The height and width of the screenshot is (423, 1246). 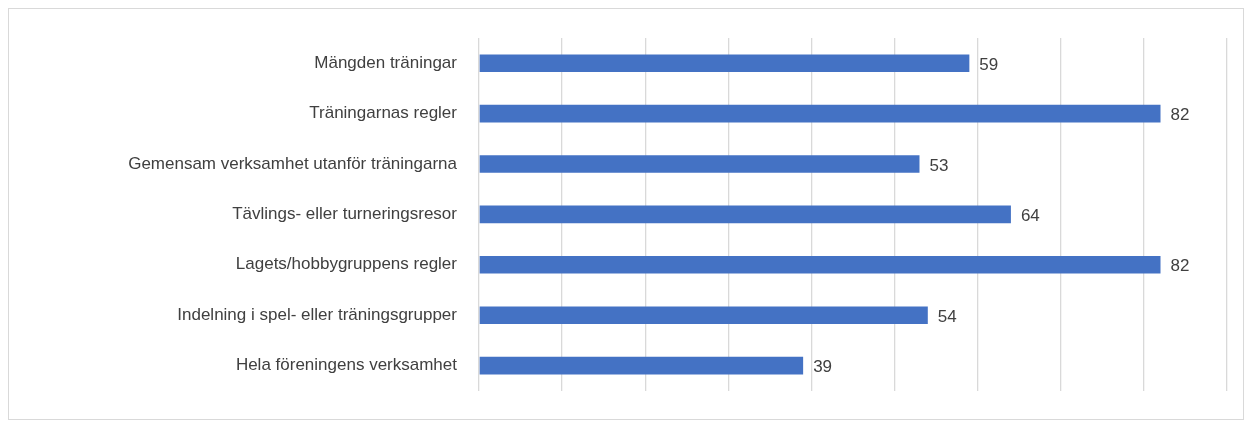 I want to click on data-label: 59, so click(x=989, y=64).